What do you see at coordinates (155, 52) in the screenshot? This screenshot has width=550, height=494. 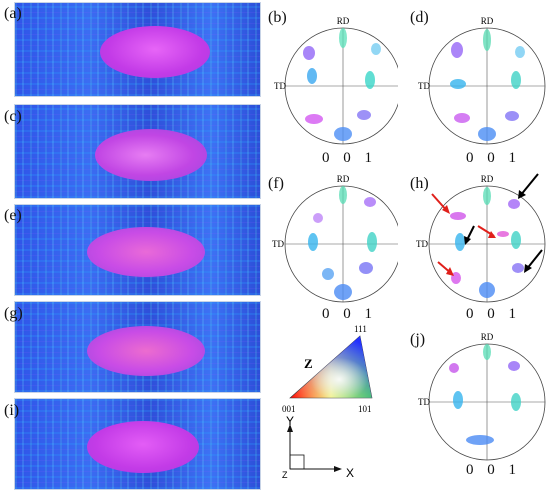 I see `grain-a` at bounding box center [155, 52].